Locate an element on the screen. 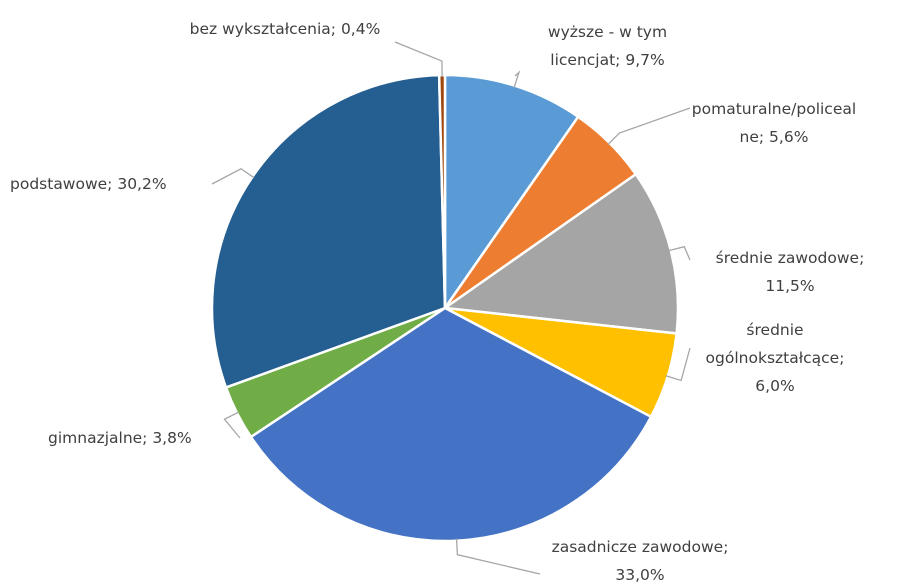 Image resolution: width=904 pixels, height=583 pixels. data-label: pomaturalne/policealne; 5,6% is located at coordinates (774, 123).